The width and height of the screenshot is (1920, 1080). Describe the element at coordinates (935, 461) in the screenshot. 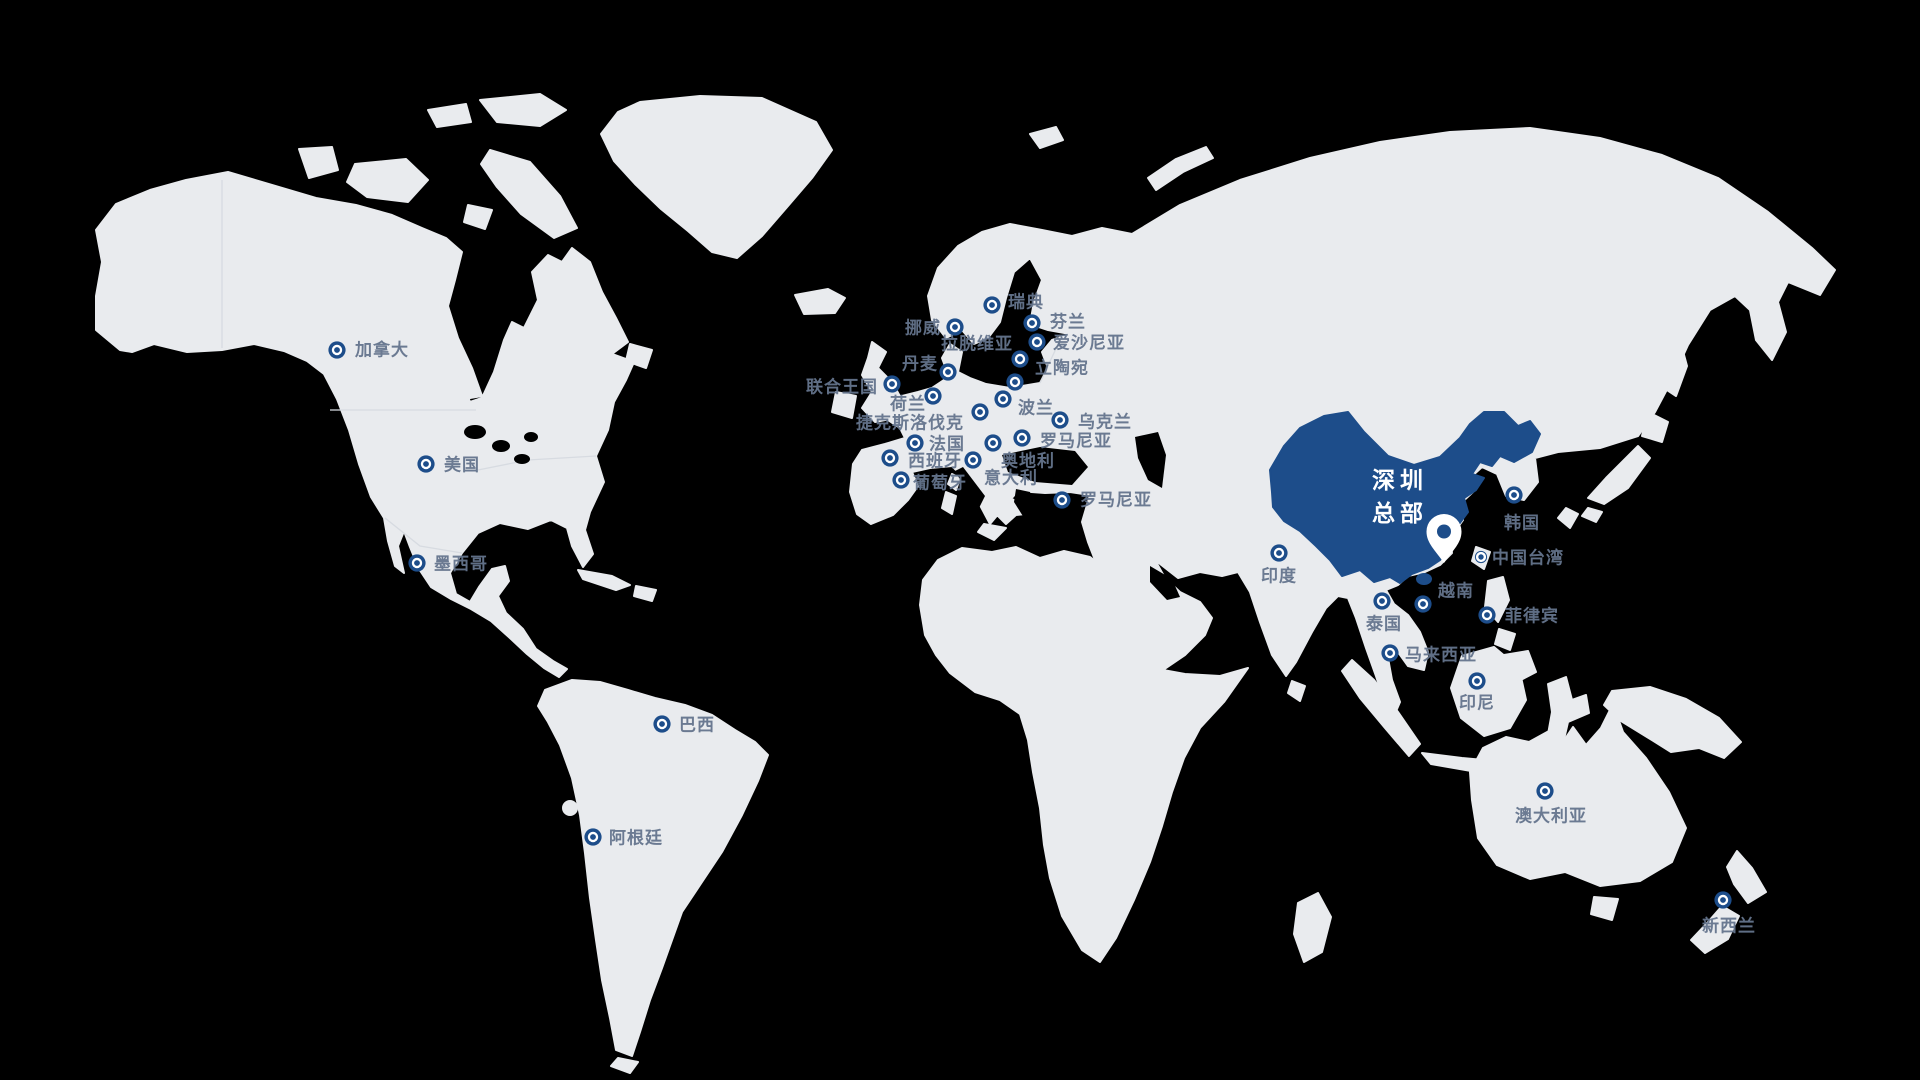

I see `location-label-spain: 西班牙` at that location.